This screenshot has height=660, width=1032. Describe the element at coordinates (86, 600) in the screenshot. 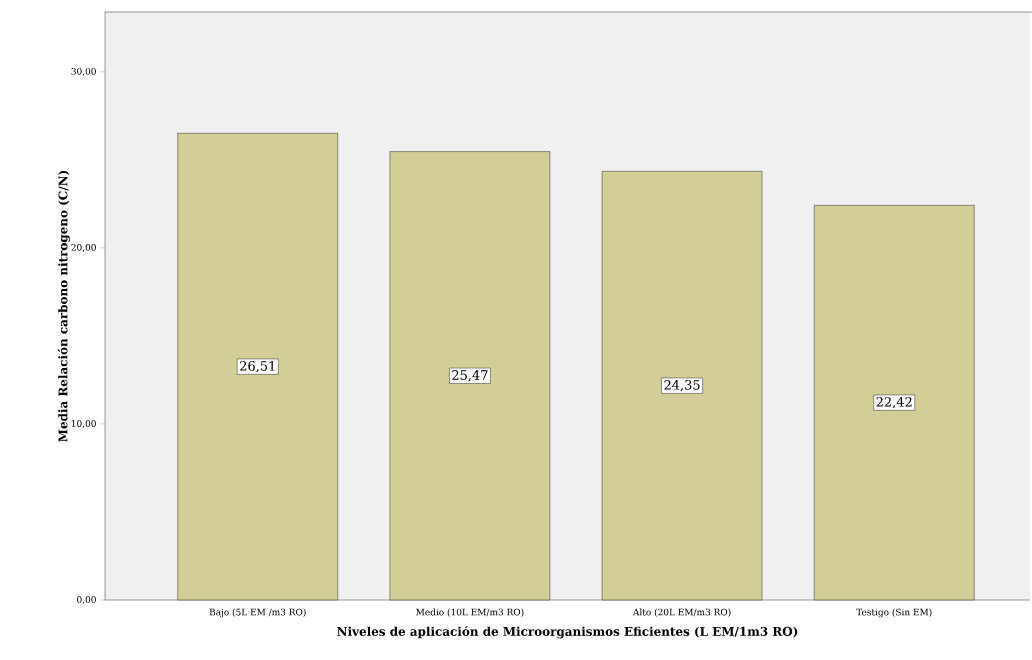

I see `y-tick-label: 0,00` at that location.